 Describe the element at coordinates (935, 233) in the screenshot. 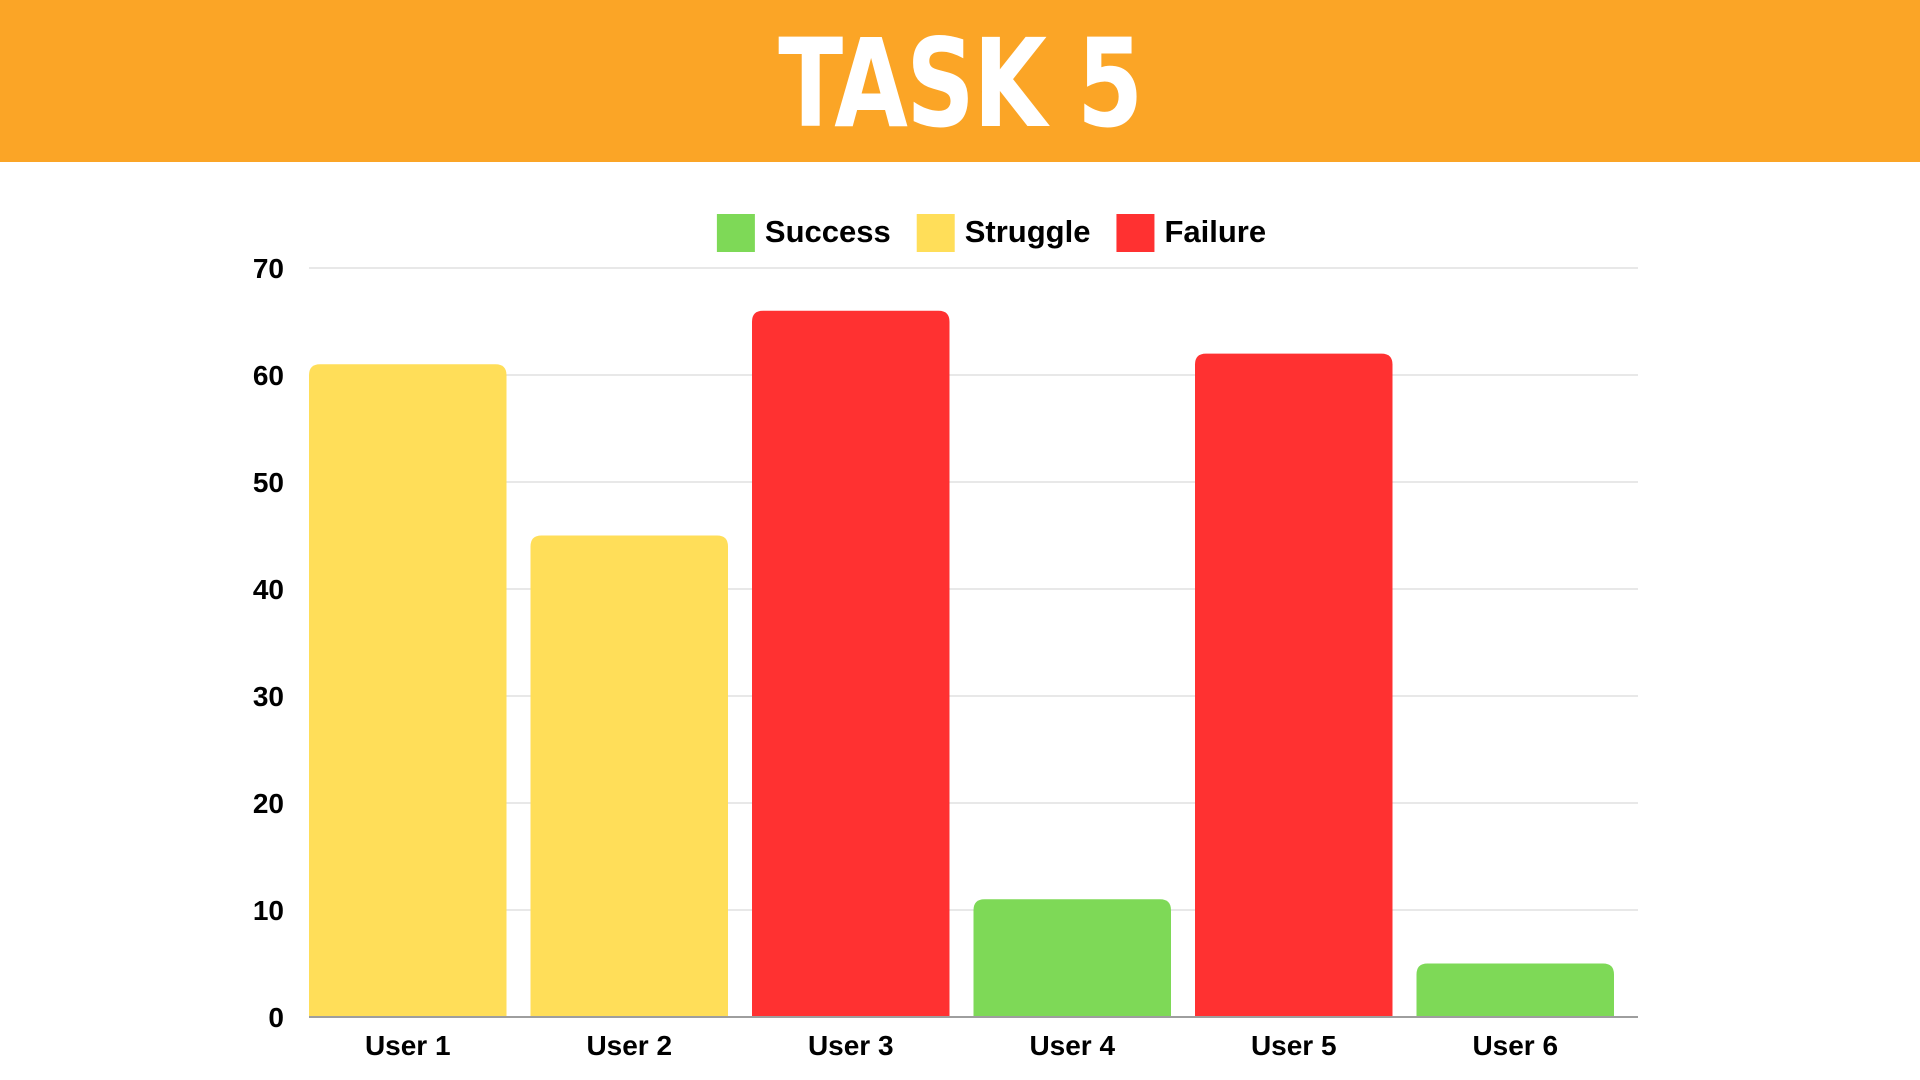

I see `legend-swatch-struggle` at that location.